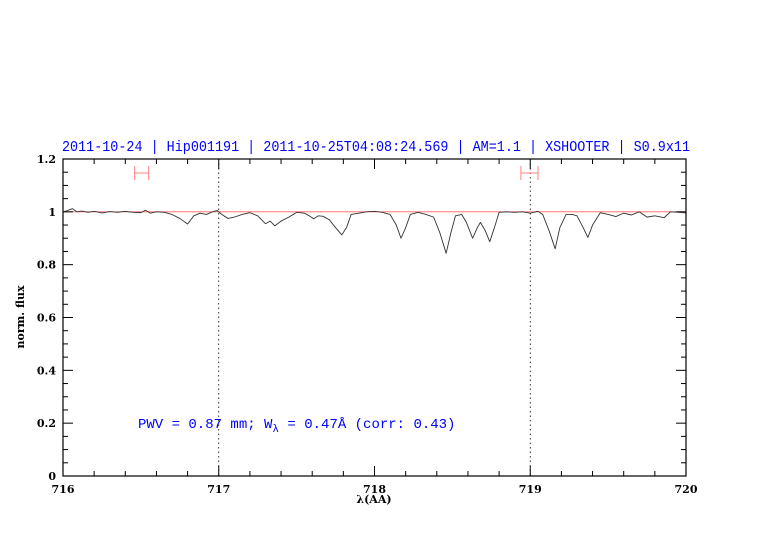  Describe the element at coordinates (46, 370) in the screenshot. I see `y-tick-label: 0.4` at that location.